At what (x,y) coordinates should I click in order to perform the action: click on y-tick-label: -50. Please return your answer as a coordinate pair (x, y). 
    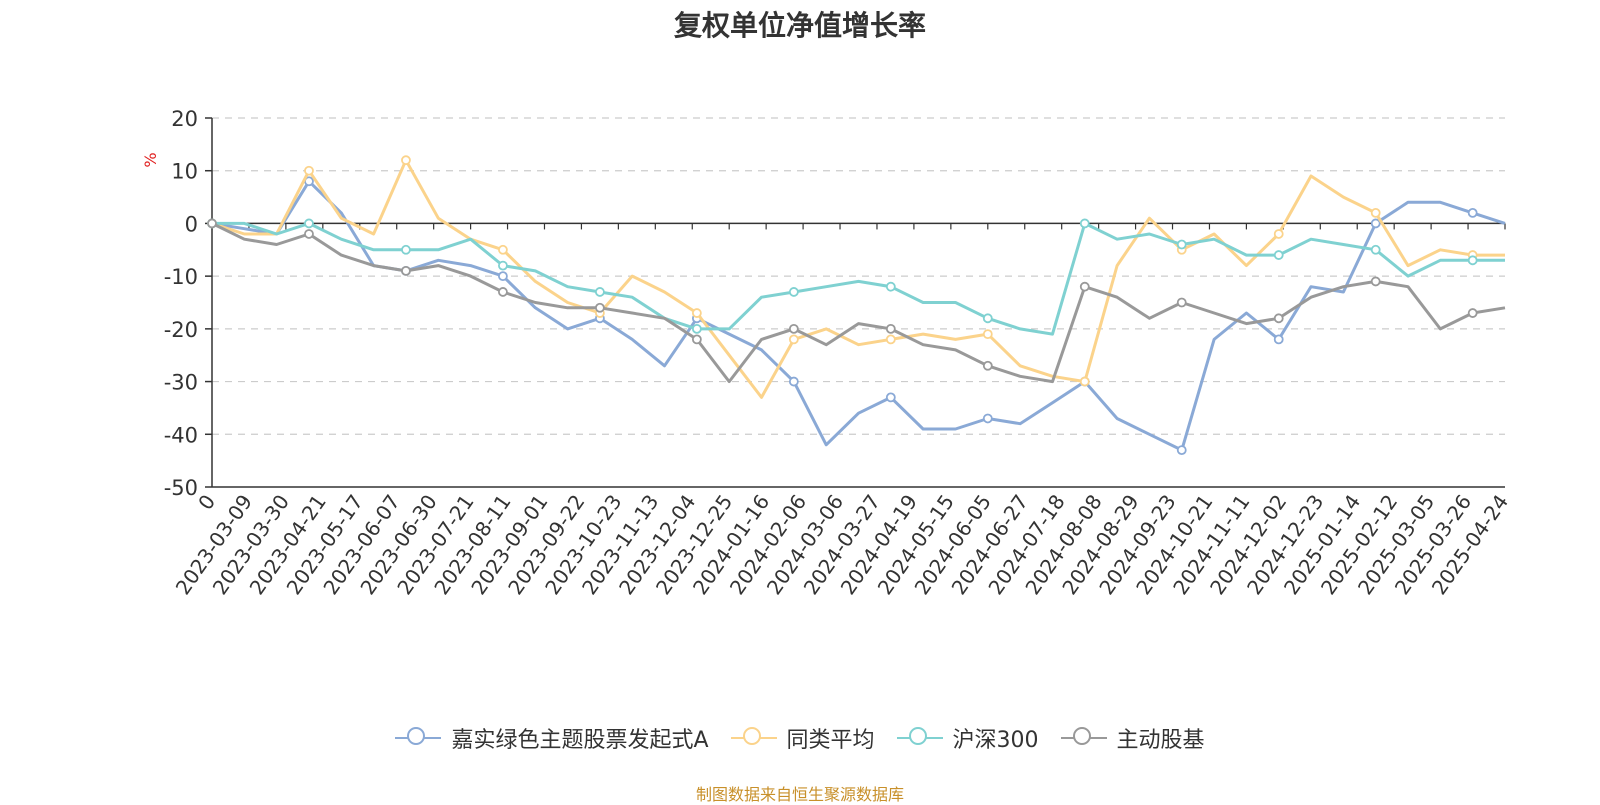
    Looking at the image, I should click on (181, 488).